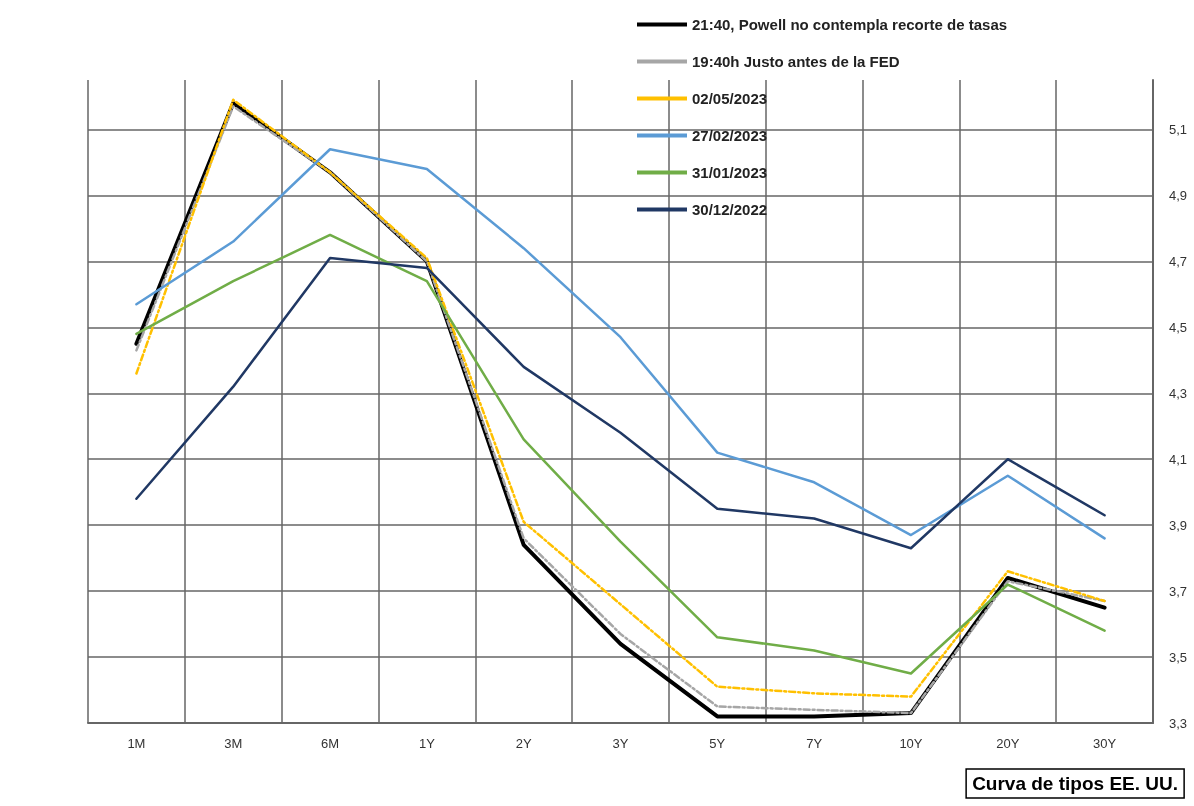 This screenshot has height=806, width=1194. Describe the element at coordinates (814, 743) in the screenshot. I see `x-tick-label: 7Y` at that location.